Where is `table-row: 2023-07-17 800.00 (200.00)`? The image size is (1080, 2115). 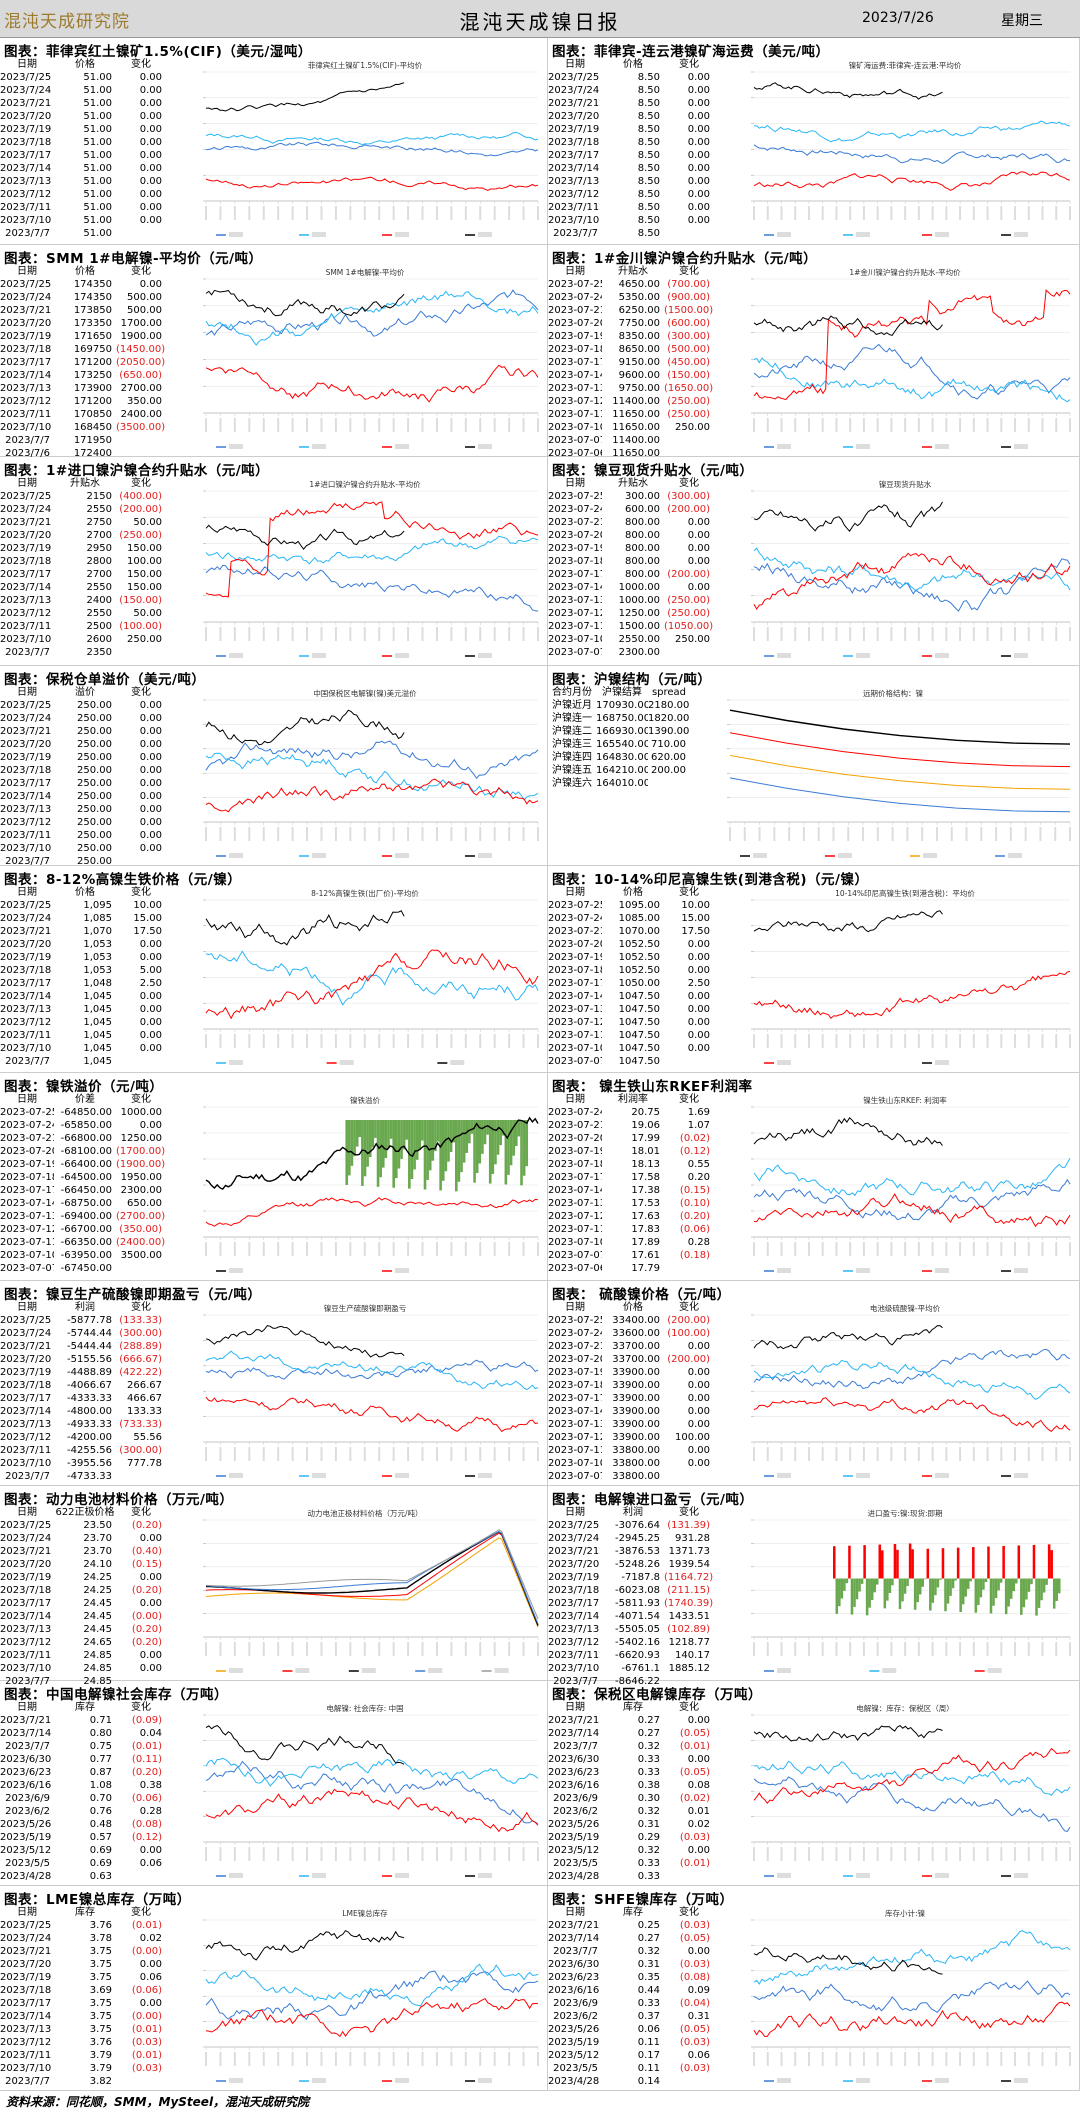
table-row: 2023-07-17 800.00 (200.00) is located at coordinates (631, 574).